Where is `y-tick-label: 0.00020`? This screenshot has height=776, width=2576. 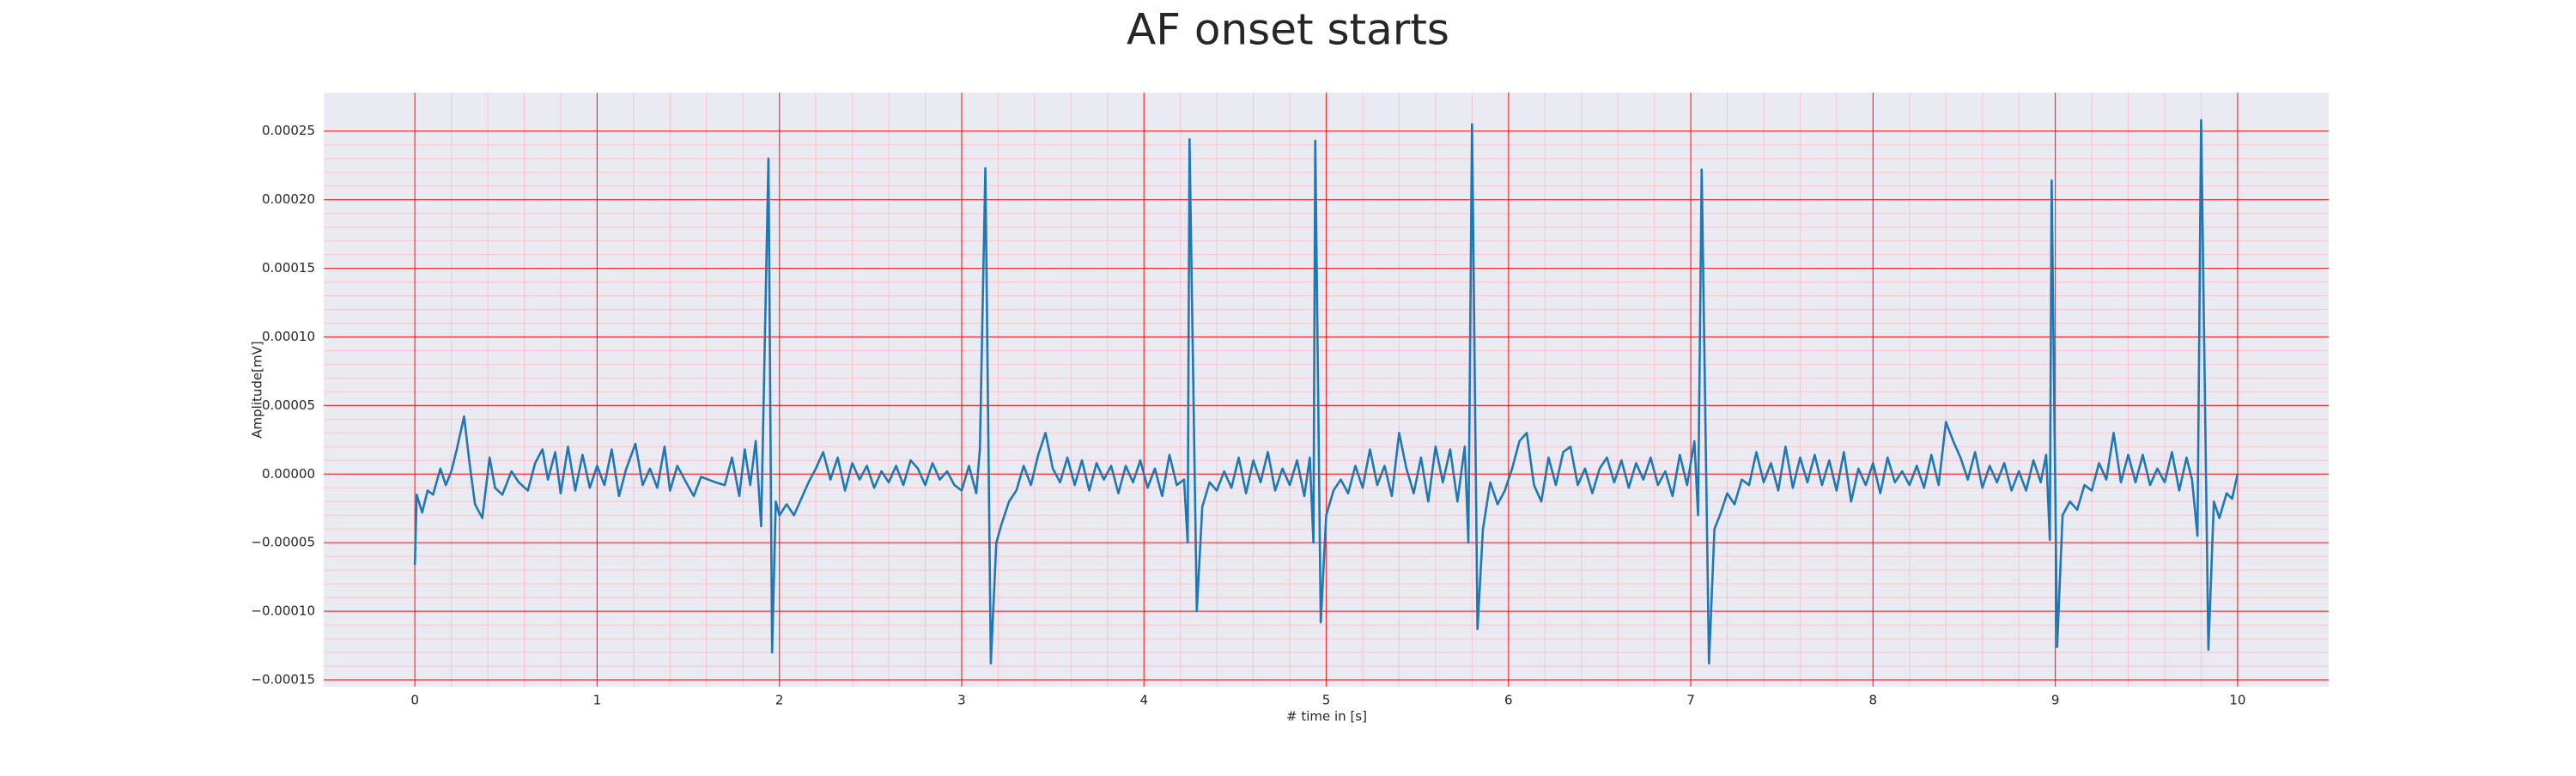
y-tick-label: 0.00020 is located at coordinates (289, 199).